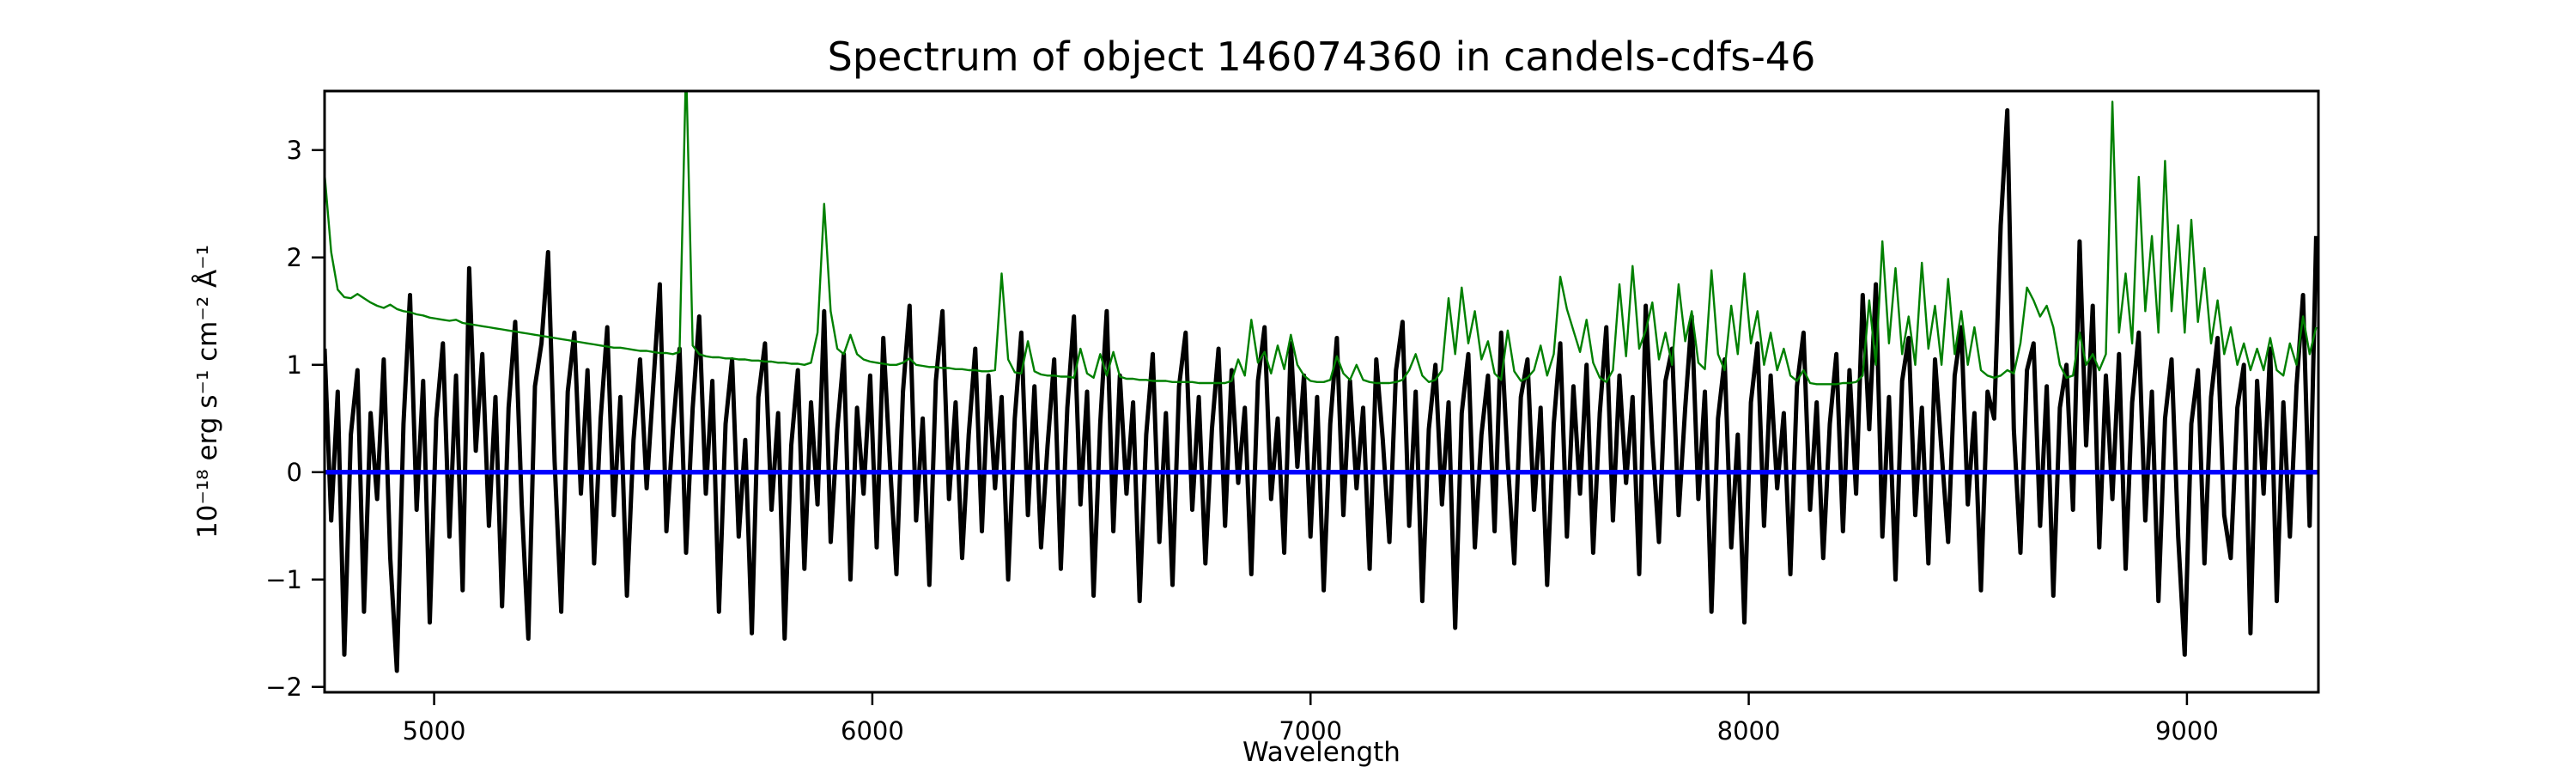  What do you see at coordinates (294, 150) in the screenshot?
I see `y-tick-label: 3` at bounding box center [294, 150].